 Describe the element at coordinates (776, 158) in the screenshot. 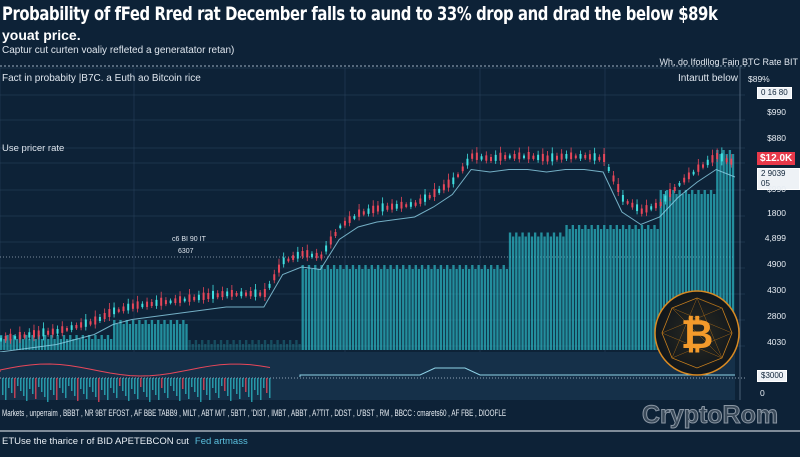

I see `current-price-badge: $12.0K` at that location.